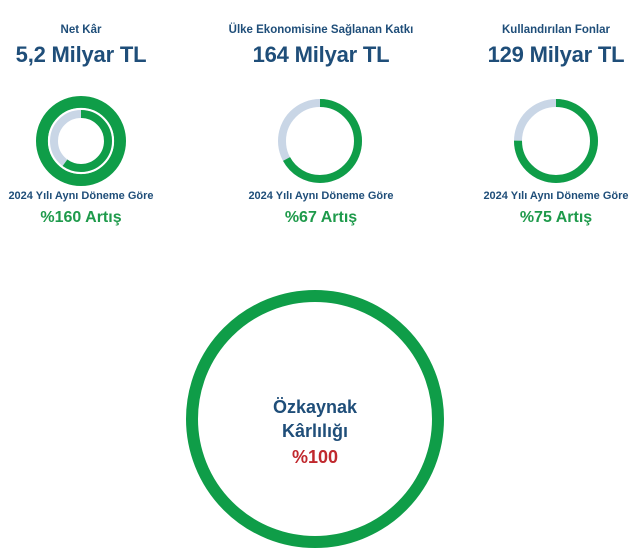  I want to click on kpi-title: Ülke Ekonomisine Sağlanan Katkı, so click(321, 30).